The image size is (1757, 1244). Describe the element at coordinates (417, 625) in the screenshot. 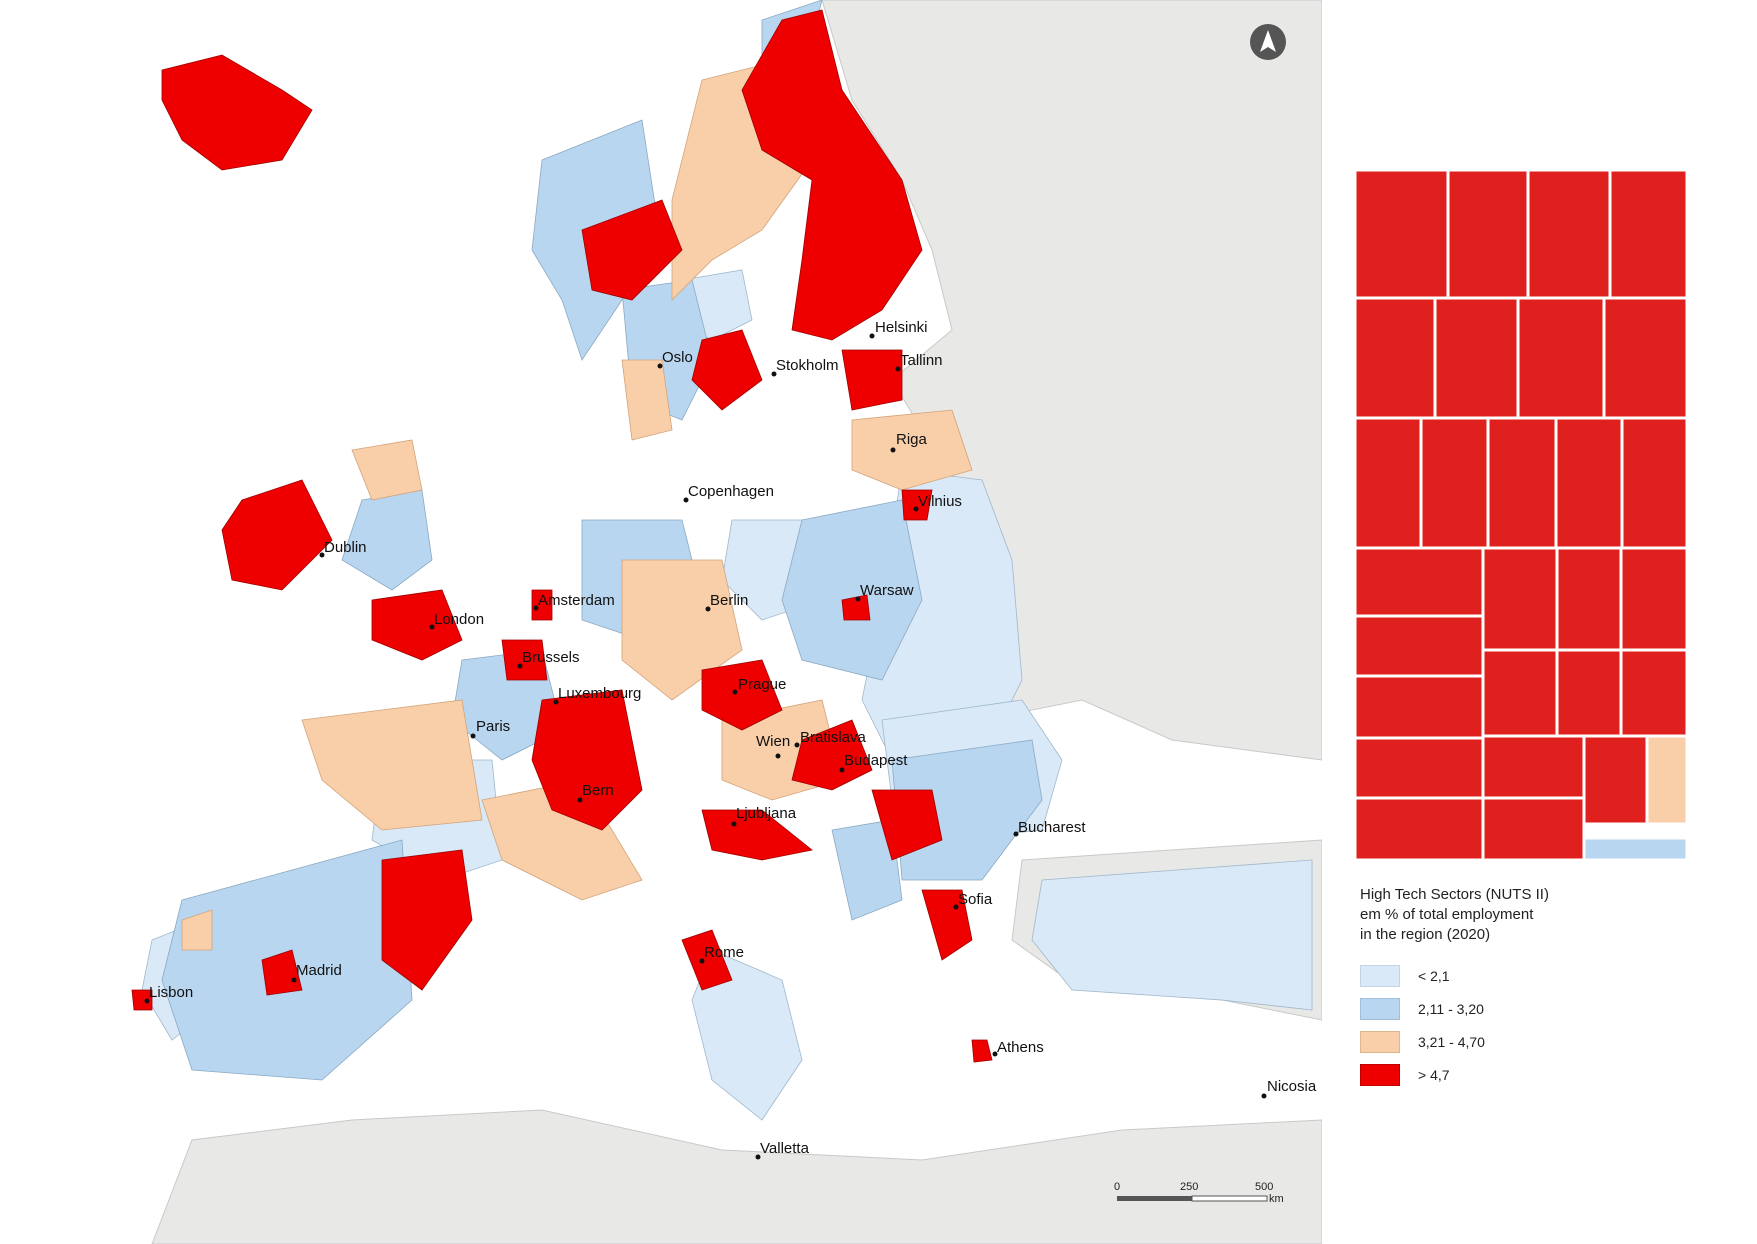

I see `region-london` at that location.